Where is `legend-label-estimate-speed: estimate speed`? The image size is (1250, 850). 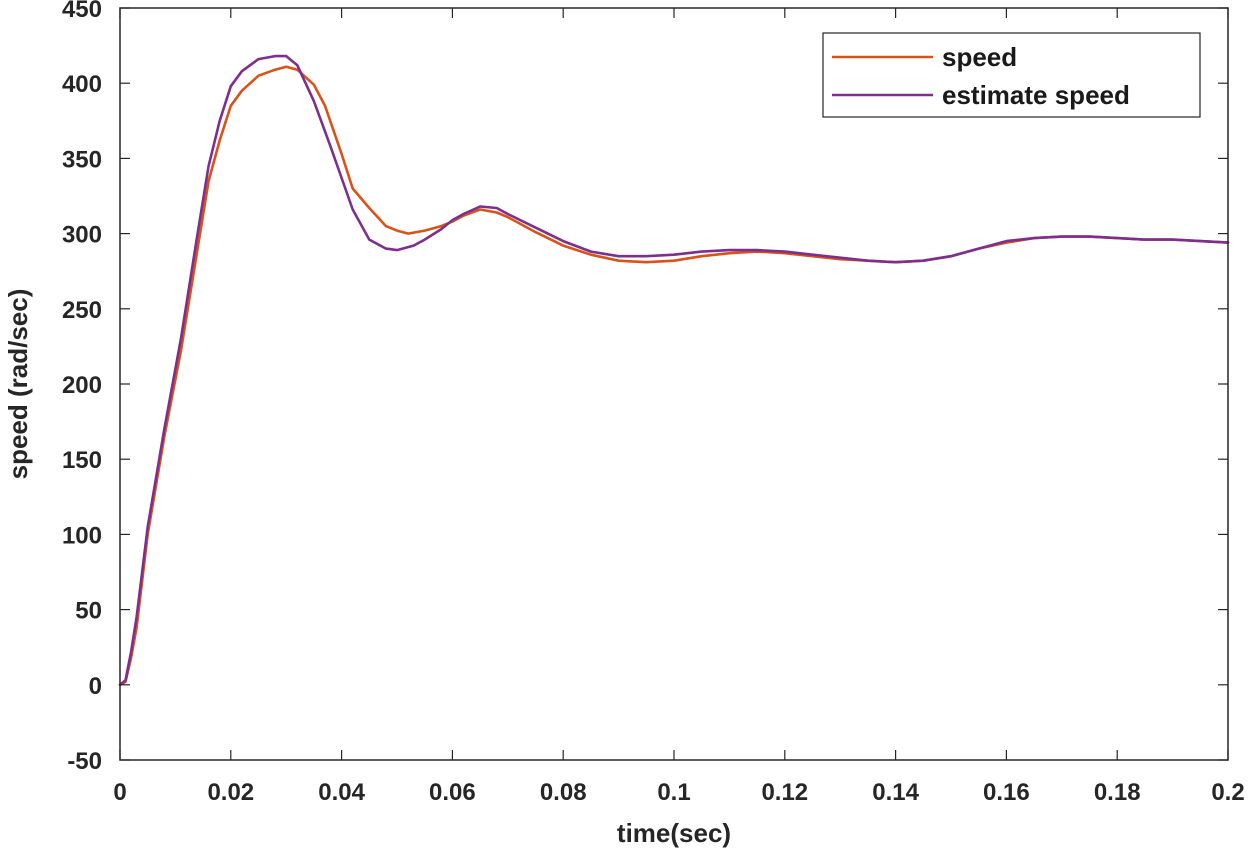 legend-label-estimate-speed: estimate speed is located at coordinates (1036, 95).